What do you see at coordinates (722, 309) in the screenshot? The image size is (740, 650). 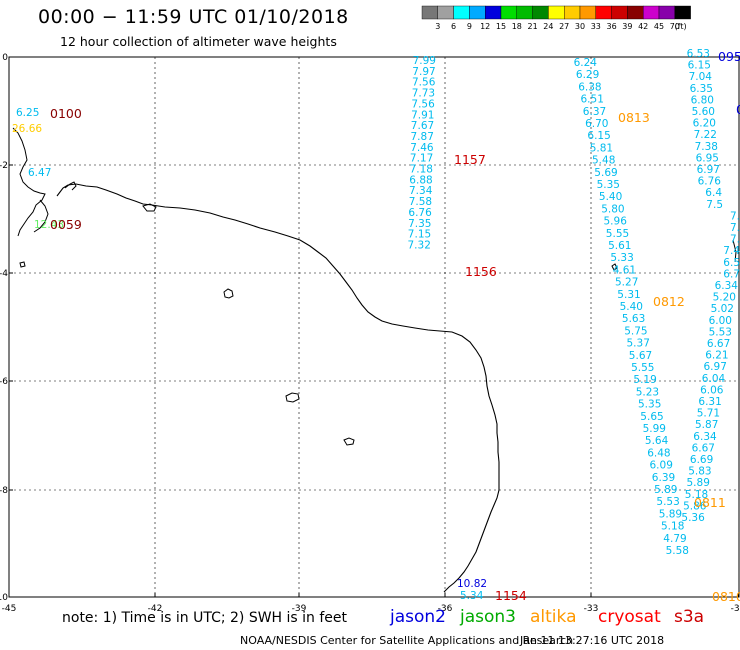 I see `wave-height-value: 5.02` at bounding box center [722, 309].